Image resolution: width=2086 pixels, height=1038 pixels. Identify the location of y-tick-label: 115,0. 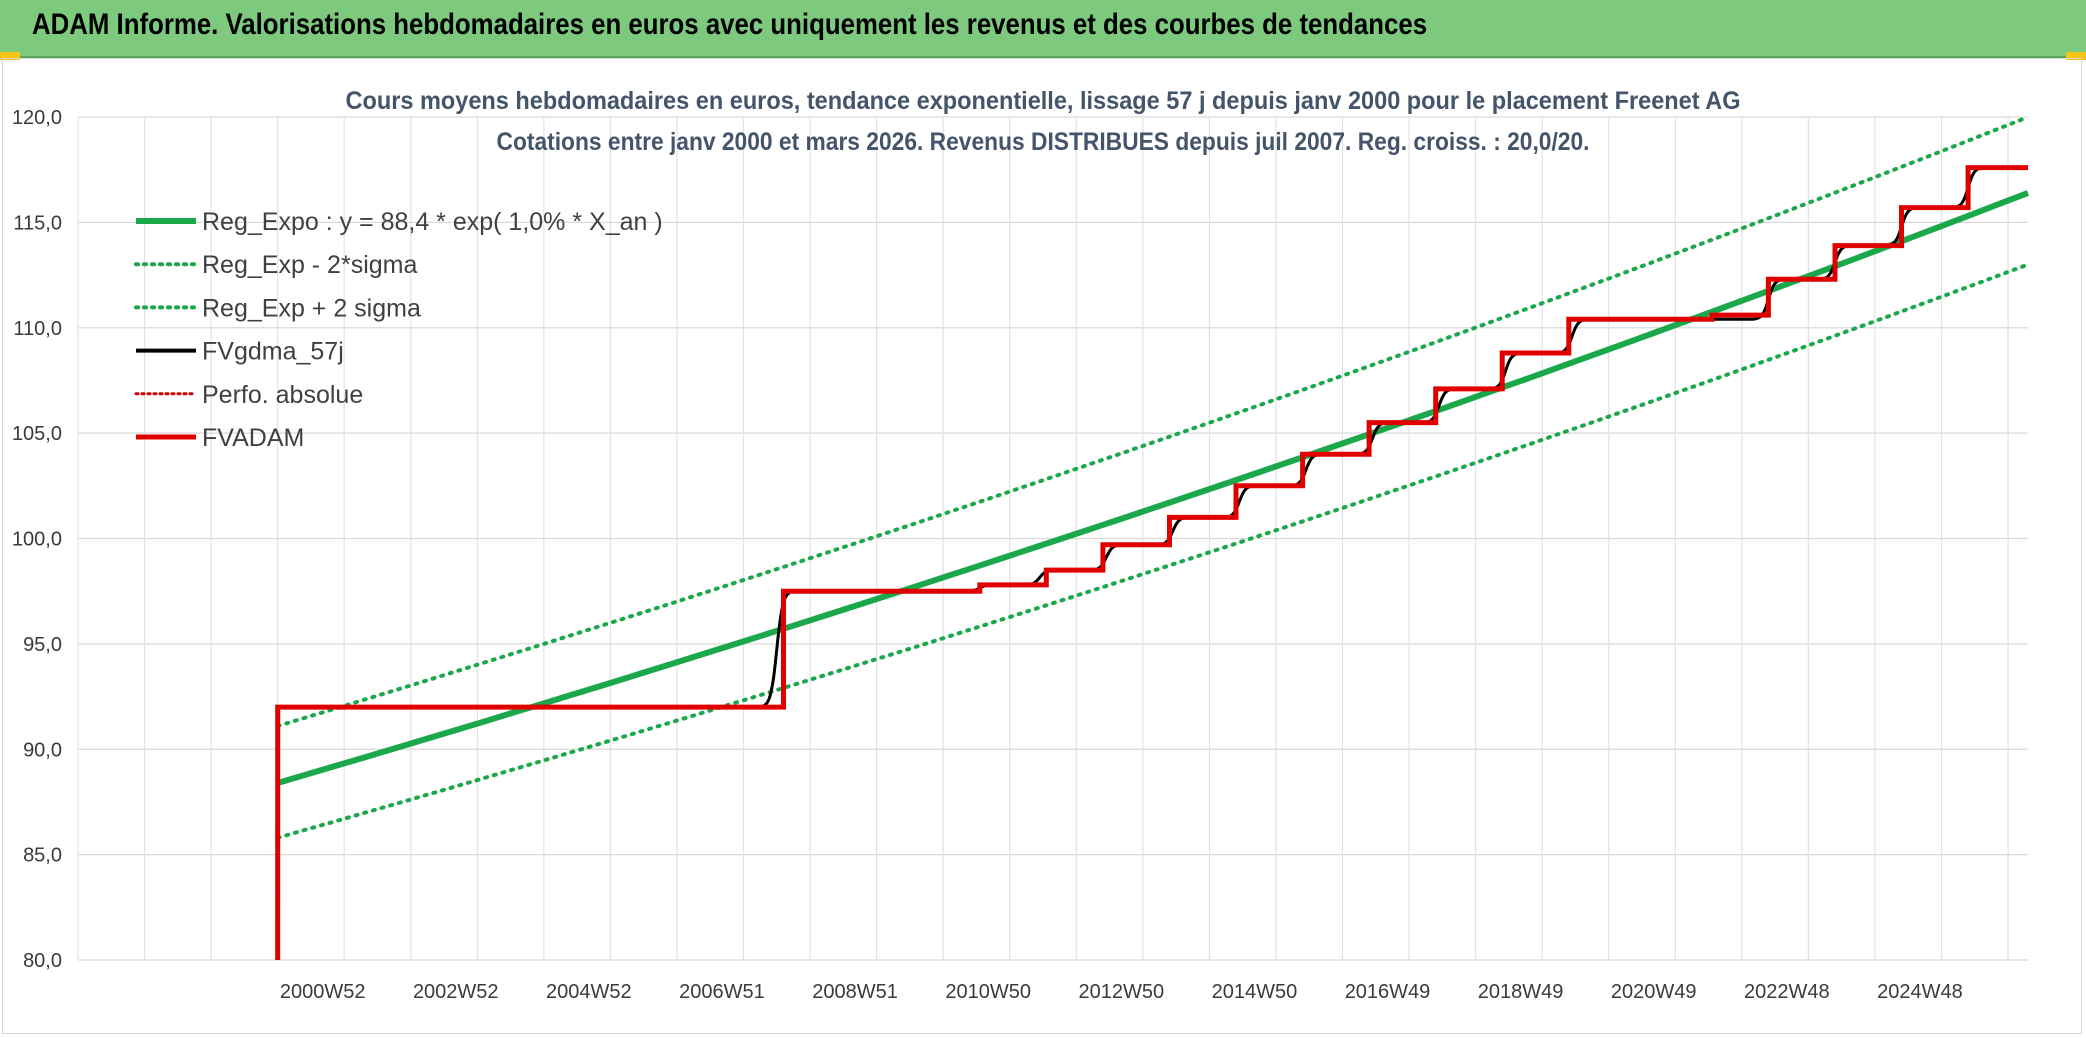
(37, 223).